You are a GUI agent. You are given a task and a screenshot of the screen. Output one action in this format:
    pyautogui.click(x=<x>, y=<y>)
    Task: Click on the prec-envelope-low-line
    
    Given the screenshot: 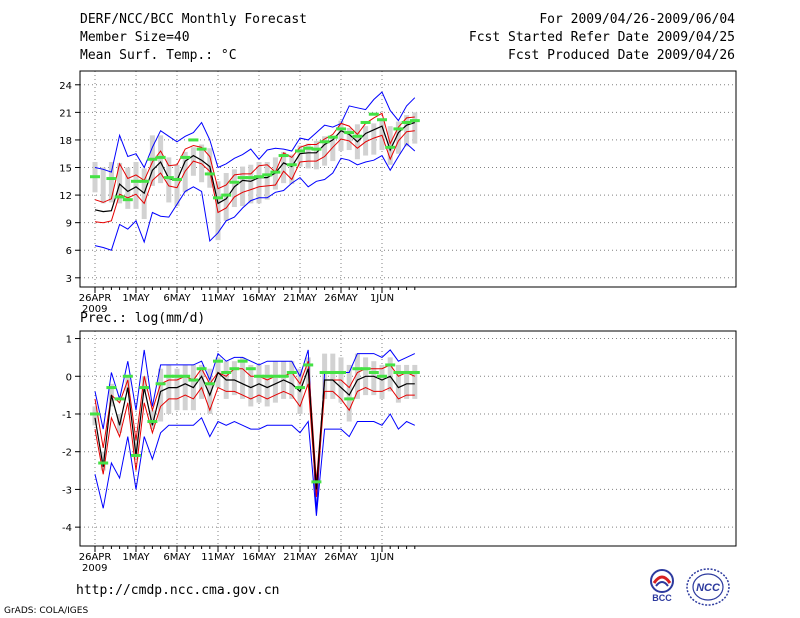 What is the action you would take?
    pyautogui.click(x=255, y=464)
    